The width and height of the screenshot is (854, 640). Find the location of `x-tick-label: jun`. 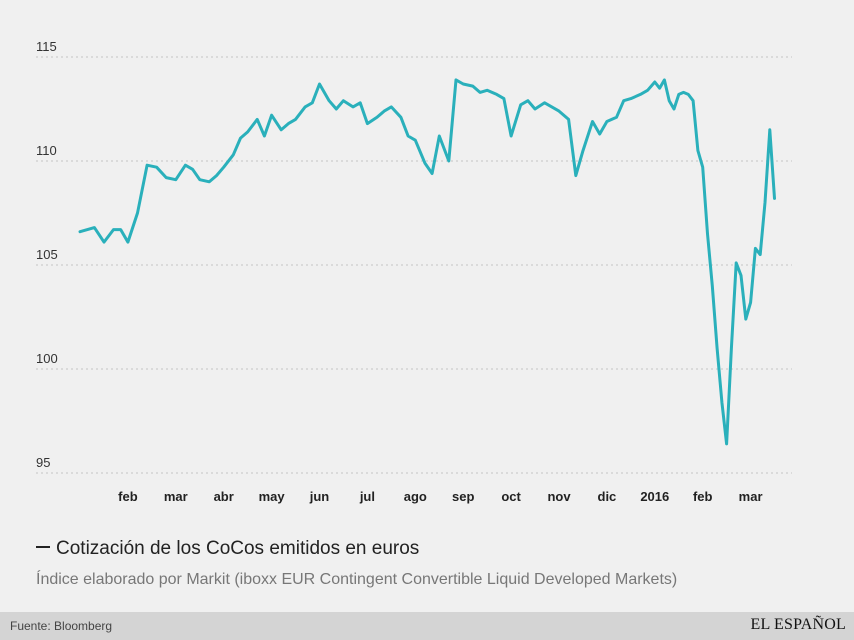

x-tick-label: jun is located at coordinates (319, 496).